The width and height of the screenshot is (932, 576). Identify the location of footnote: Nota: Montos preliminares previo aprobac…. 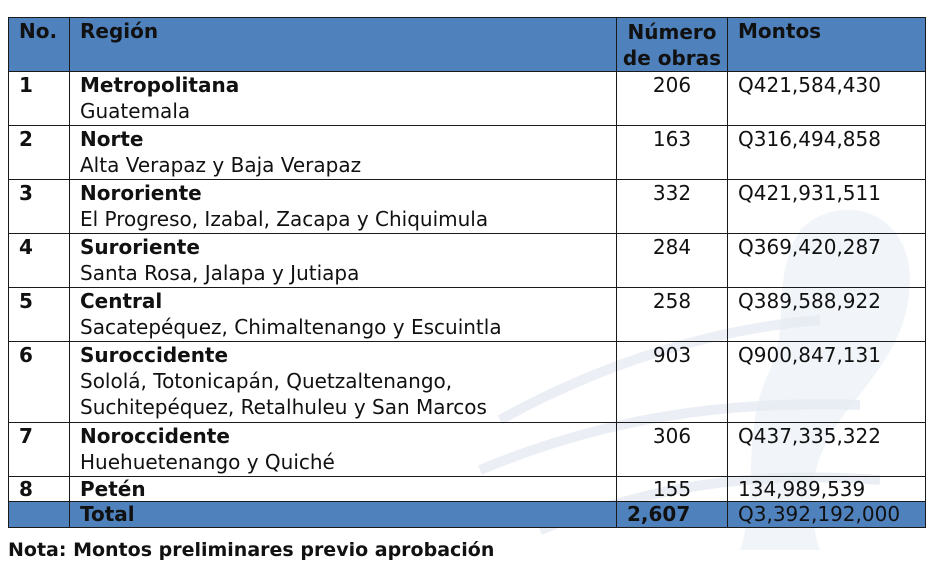
(251, 550).